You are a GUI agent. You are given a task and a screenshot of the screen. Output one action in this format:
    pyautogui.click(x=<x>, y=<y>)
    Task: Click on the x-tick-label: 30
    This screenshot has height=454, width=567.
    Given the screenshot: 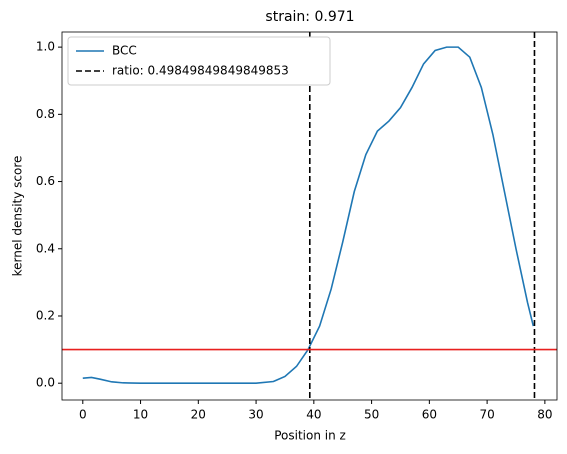 What is the action you would take?
    pyautogui.click(x=255, y=415)
    